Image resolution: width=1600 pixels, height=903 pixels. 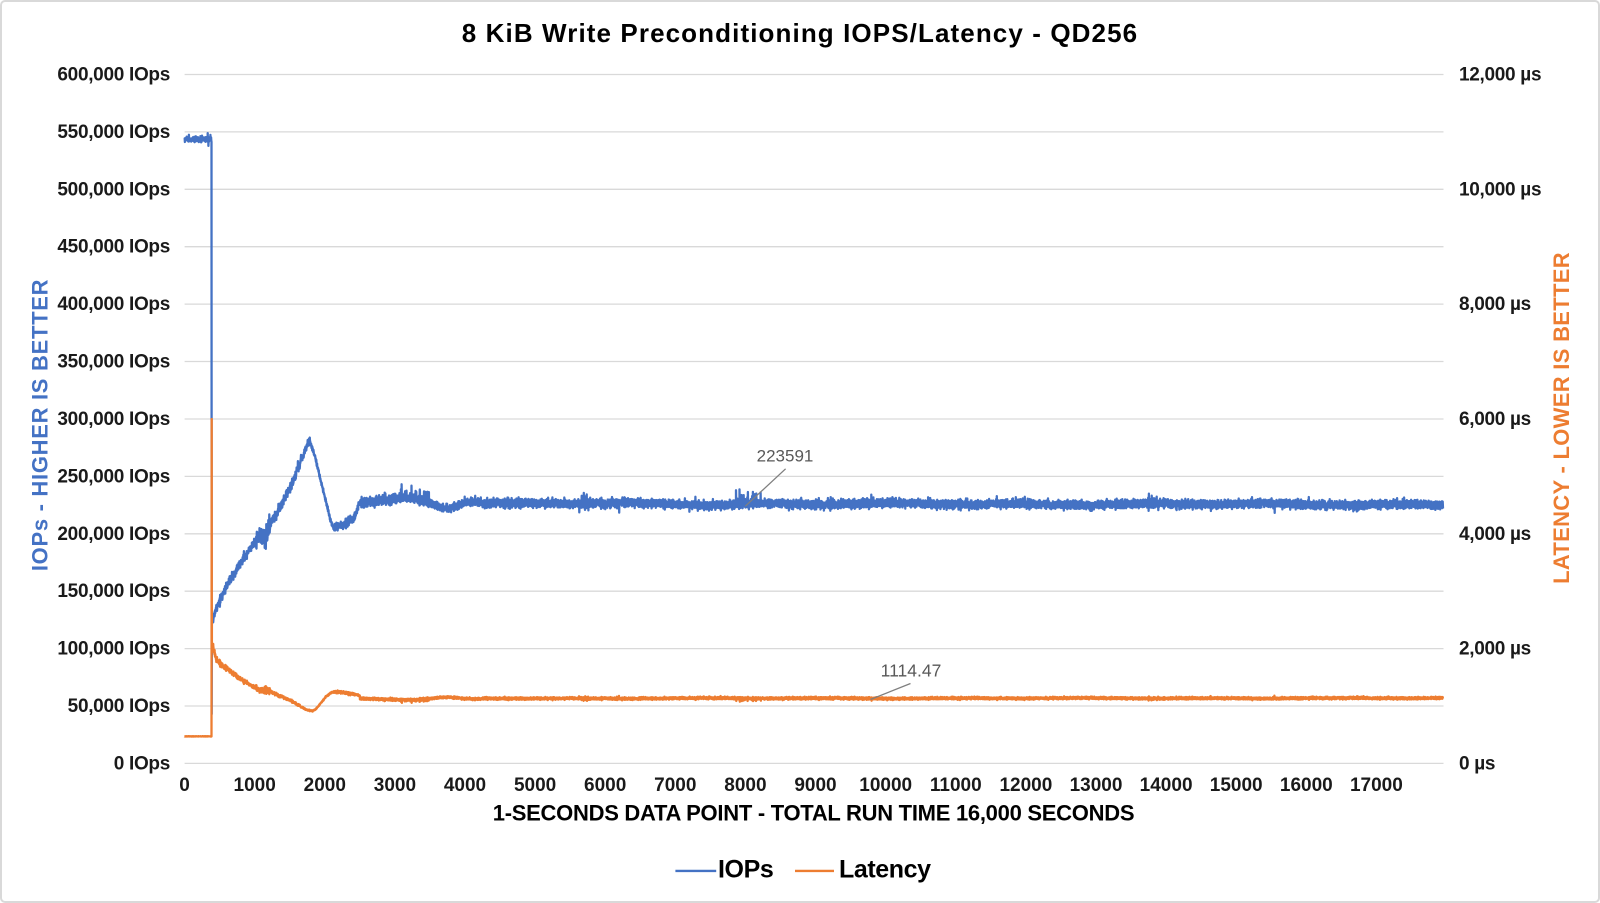 I want to click on svg-text: 0, so click(x=184, y=785).